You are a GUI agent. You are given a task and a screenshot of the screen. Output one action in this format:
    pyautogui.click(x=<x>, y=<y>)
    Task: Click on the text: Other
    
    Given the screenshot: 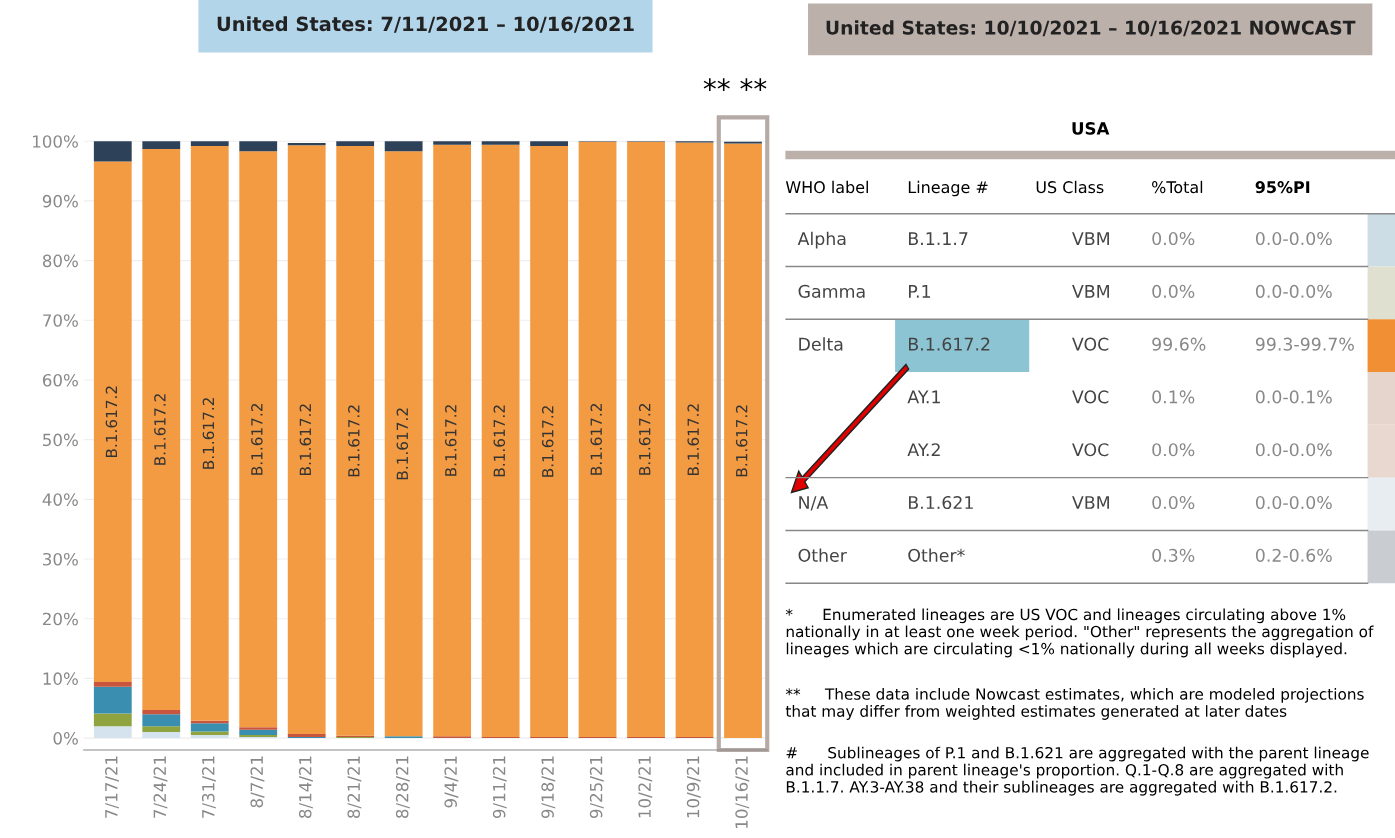 What is the action you would take?
    pyautogui.click(x=822, y=555)
    